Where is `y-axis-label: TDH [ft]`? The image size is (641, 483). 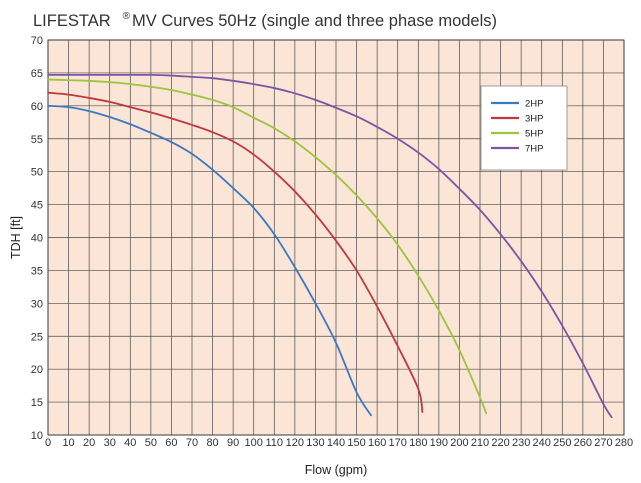
y-axis-label: TDH [ft] is located at coordinates (16, 237).